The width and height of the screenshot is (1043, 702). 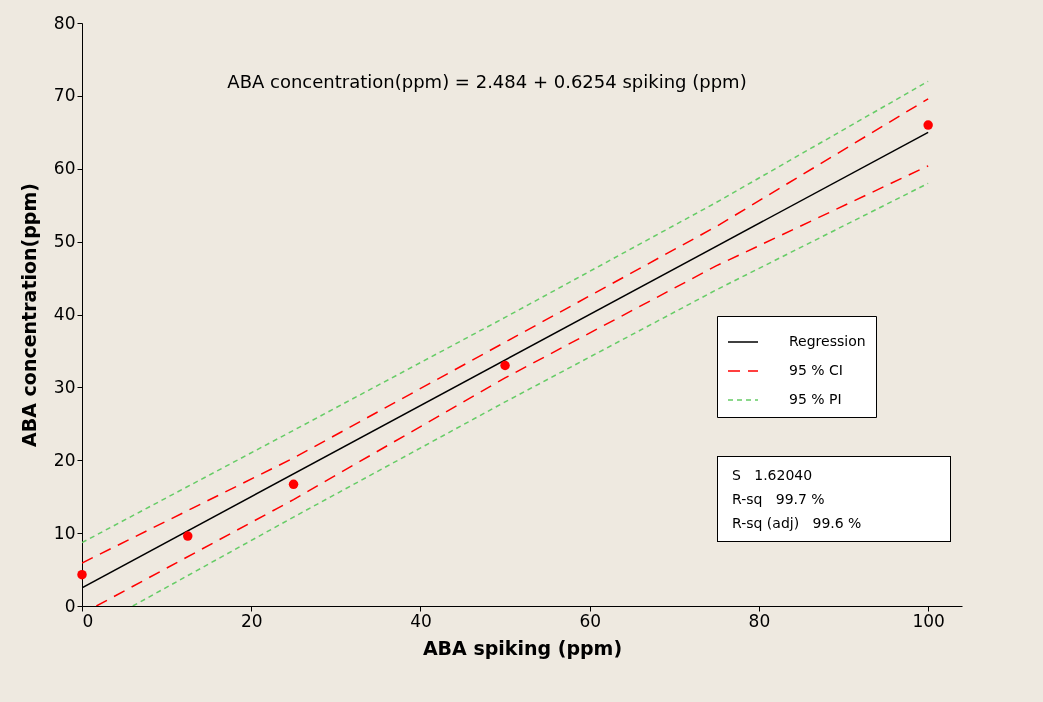 I want to click on y-tick-label: 50, so click(x=64, y=241).